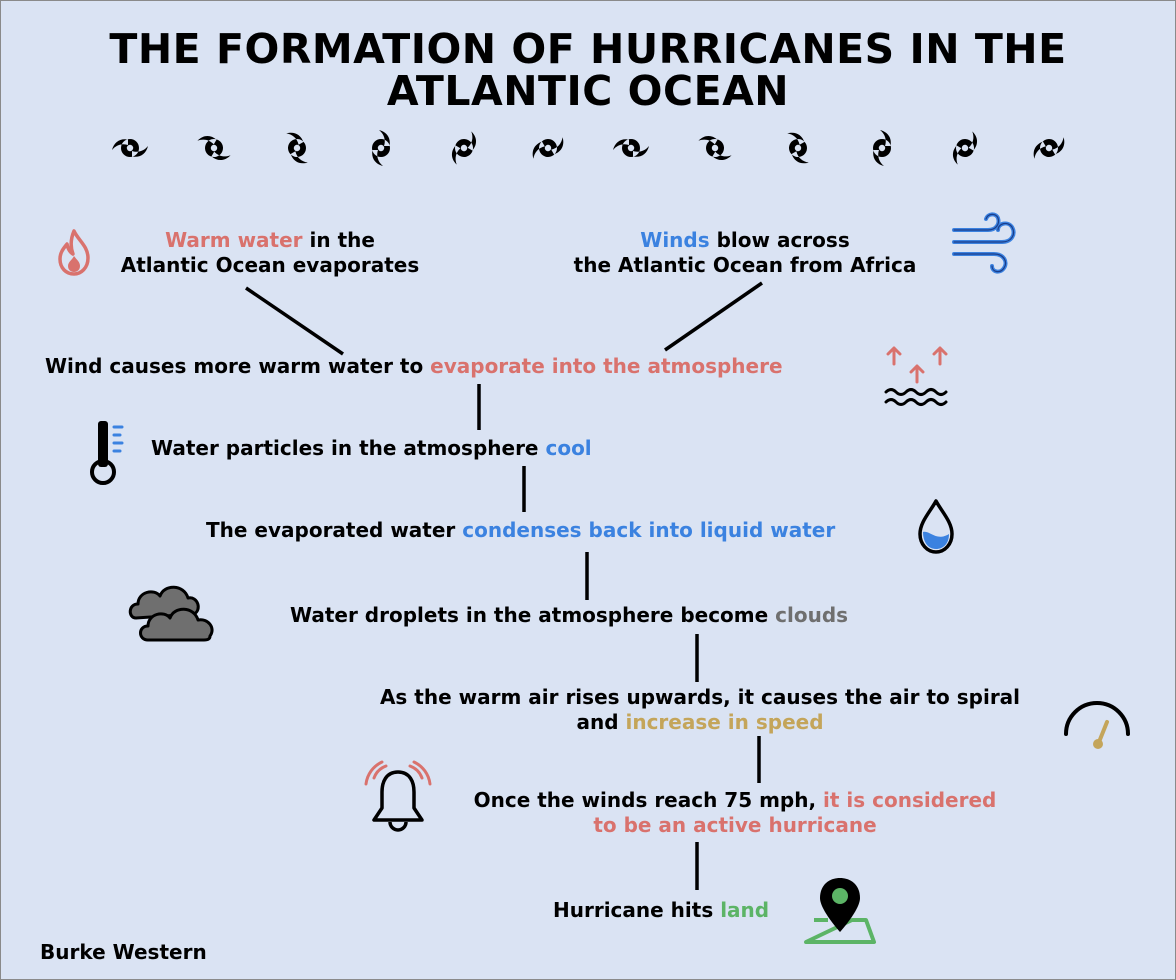 Image resolution: width=1176 pixels, height=980 pixels. Describe the element at coordinates (270, 265) in the screenshot. I see `warm-water-text-line2: Atlantic Ocean evaporates` at that location.